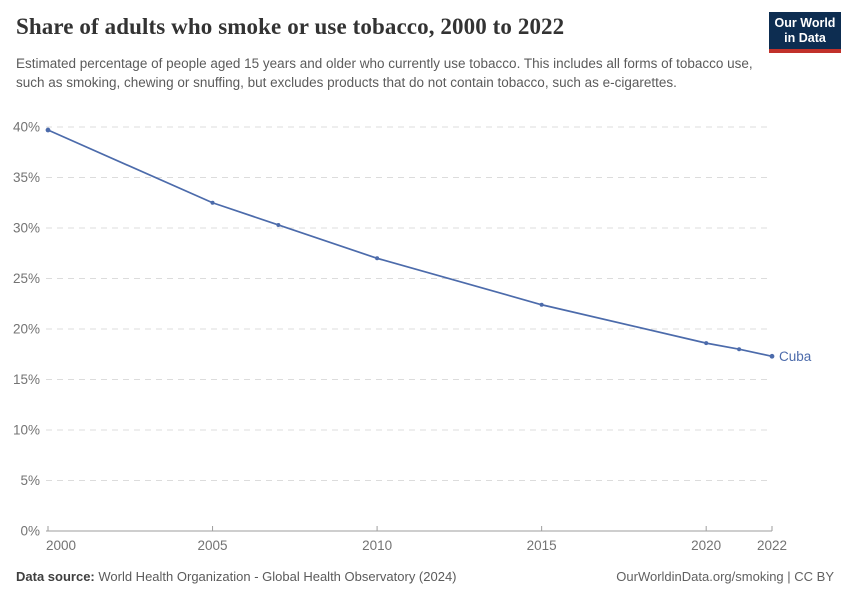  Describe the element at coordinates (805, 37) in the screenshot. I see `owid-logo-line2: in Data` at that location.